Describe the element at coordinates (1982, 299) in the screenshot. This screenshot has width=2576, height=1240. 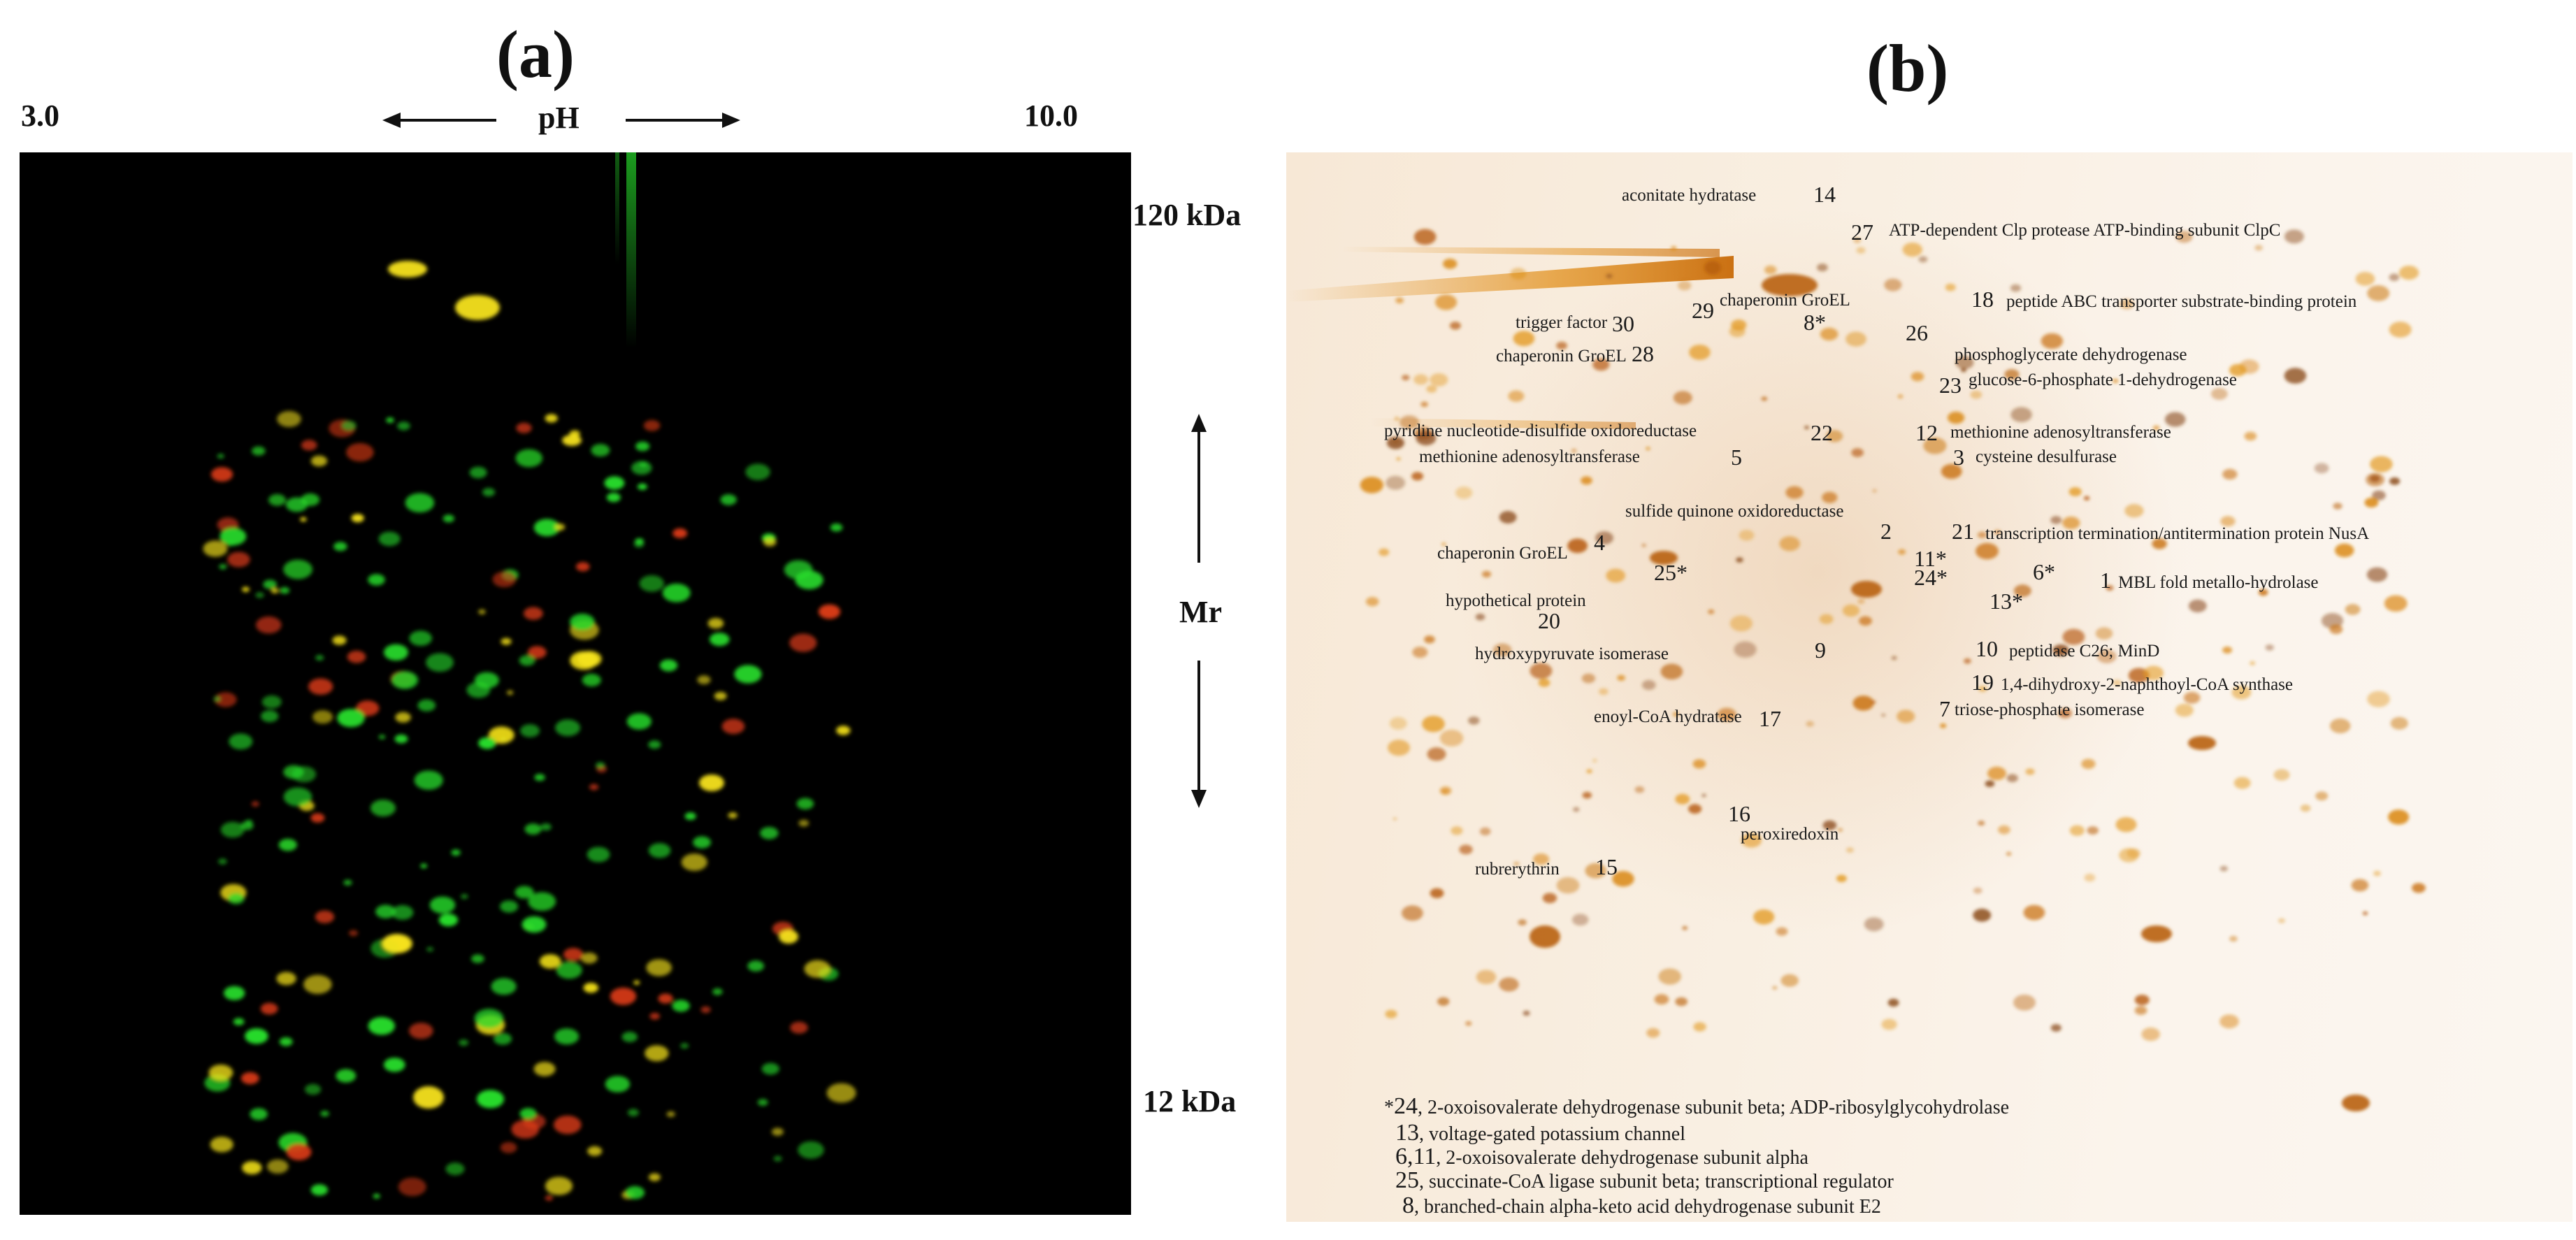
I see `spot-18-number: 18` at that location.